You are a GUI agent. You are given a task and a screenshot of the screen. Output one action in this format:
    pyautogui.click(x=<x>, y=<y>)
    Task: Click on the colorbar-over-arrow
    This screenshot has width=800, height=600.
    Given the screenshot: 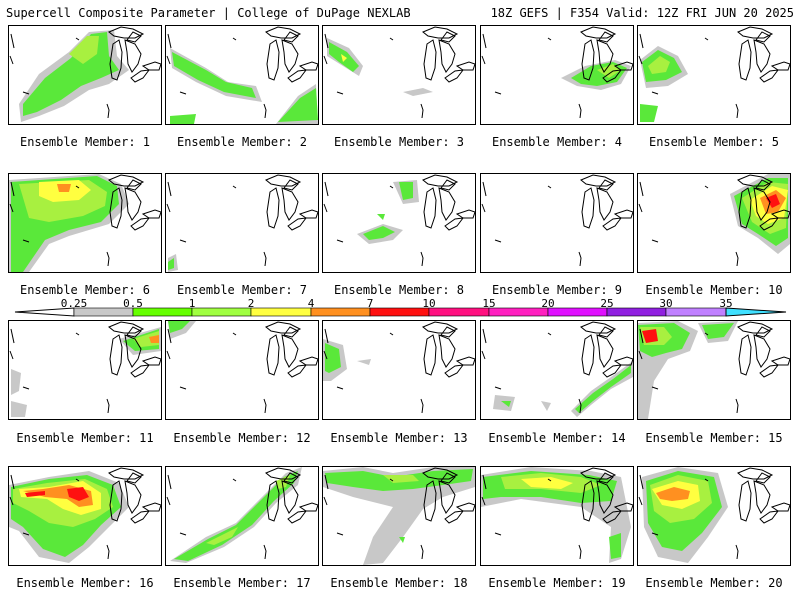 What is the action you would take?
    pyautogui.click(x=756, y=312)
    